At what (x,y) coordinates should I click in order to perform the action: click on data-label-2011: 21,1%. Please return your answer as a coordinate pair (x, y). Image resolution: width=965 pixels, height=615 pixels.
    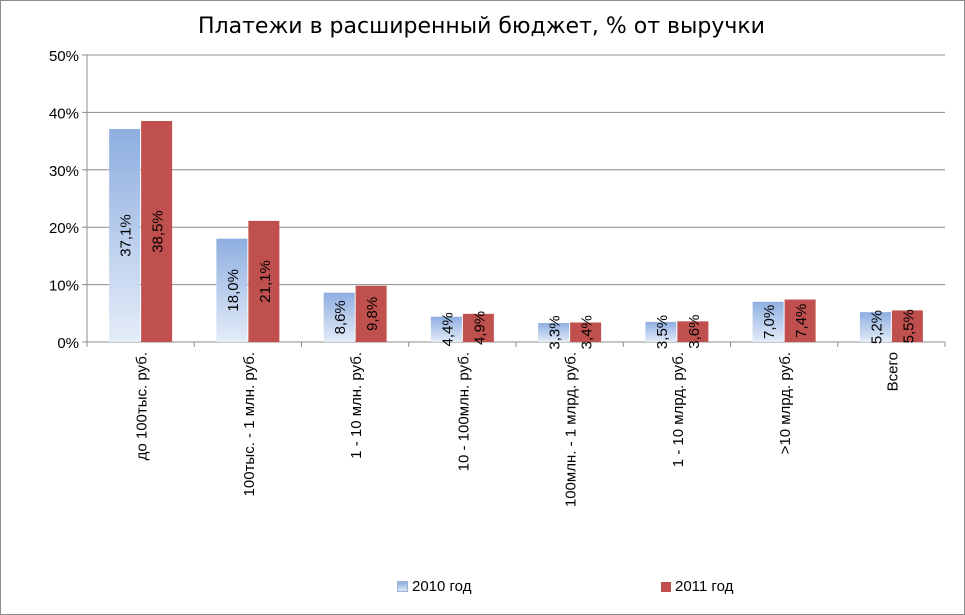
    Looking at the image, I should click on (265, 281).